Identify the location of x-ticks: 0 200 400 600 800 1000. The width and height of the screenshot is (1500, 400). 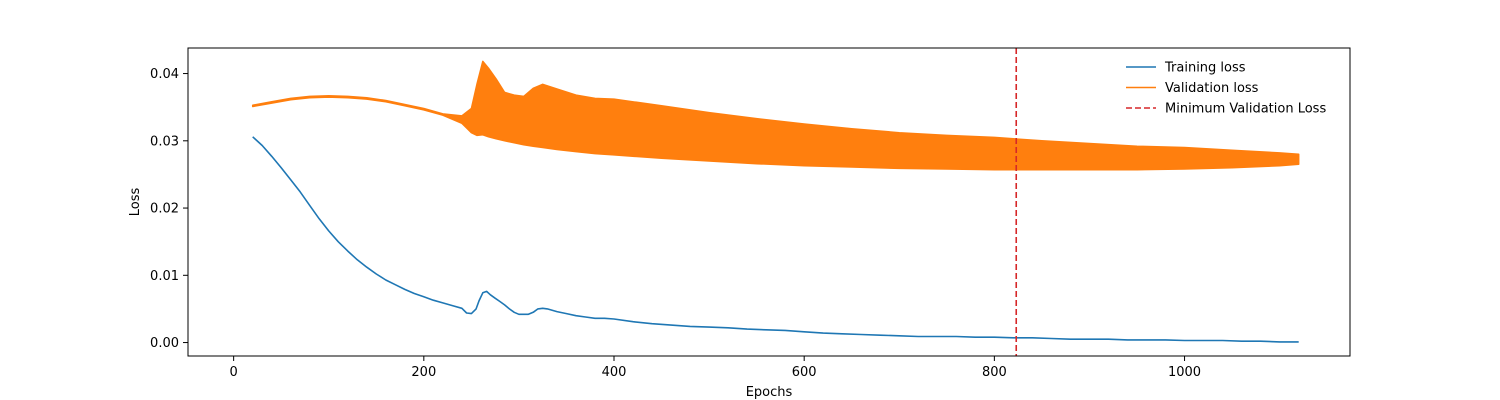
(715, 368).